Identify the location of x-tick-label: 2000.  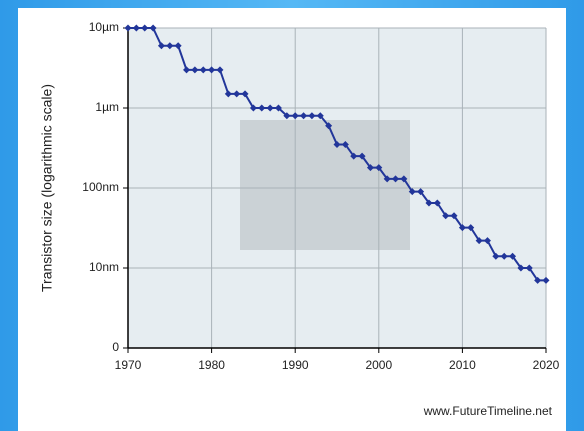
(378, 365).